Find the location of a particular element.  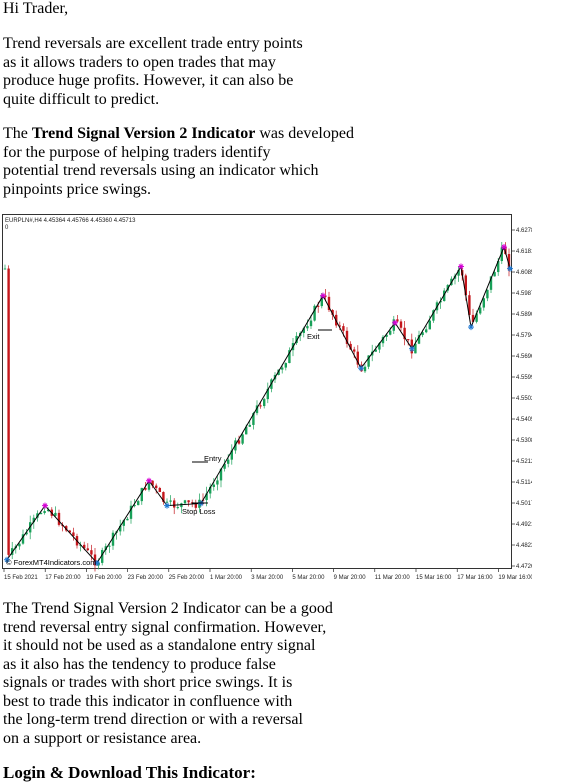

x-tick-label: 5 Mar 20:00 is located at coordinates (308, 578).